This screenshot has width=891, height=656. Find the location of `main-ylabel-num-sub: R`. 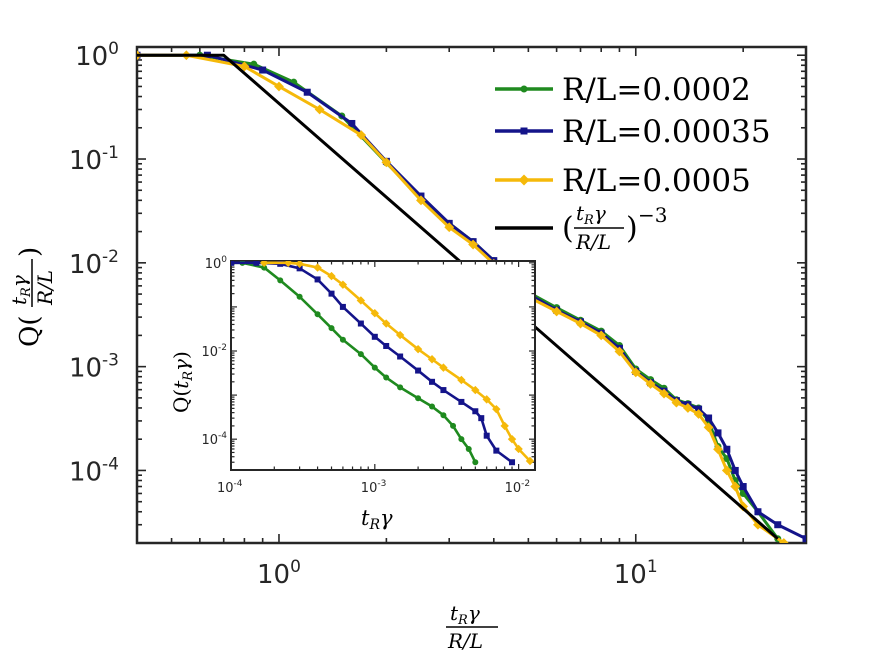

main-ylabel-num-sub: R is located at coordinates (26, 292).